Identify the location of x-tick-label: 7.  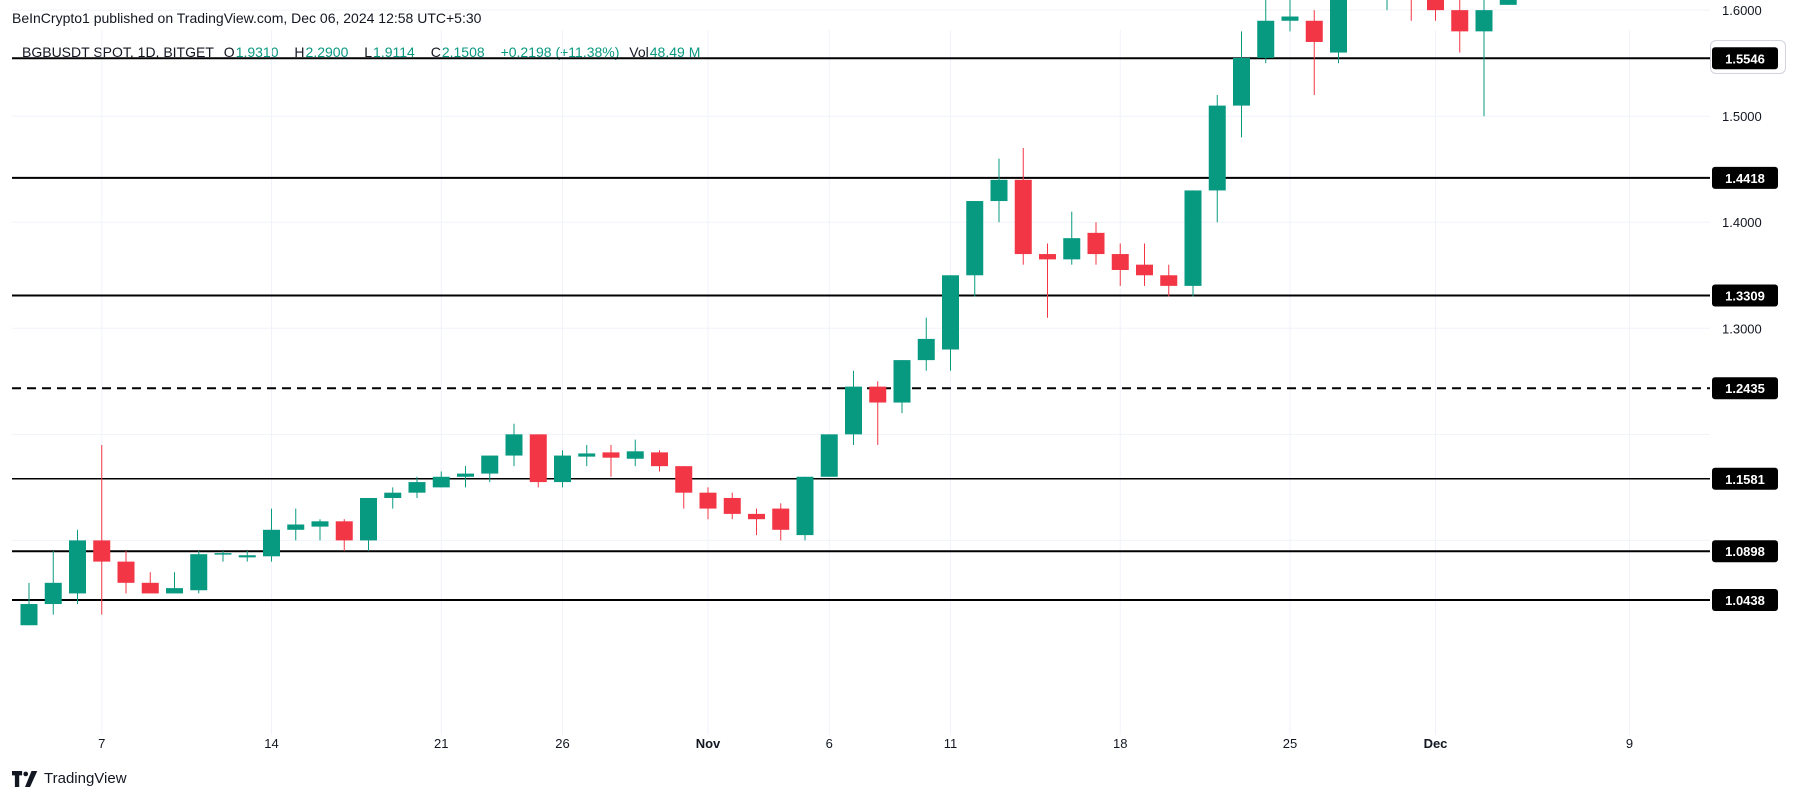
(101, 743).